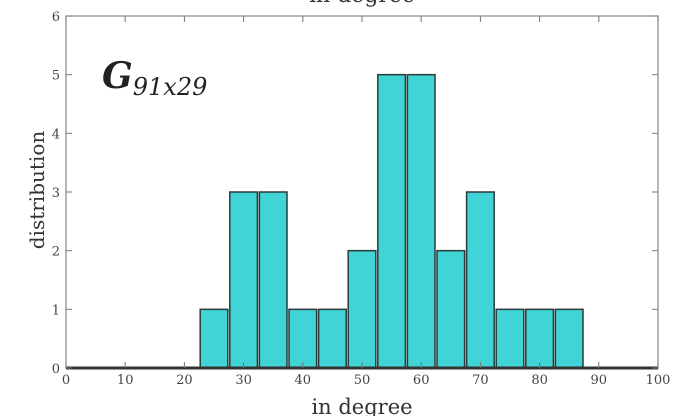 Image resolution: width=681 pixels, height=416 pixels. What do you see at coordinates (362, 4) in the screenshot?
I see `chart-title: in degree` at bounding box center [362, 4].